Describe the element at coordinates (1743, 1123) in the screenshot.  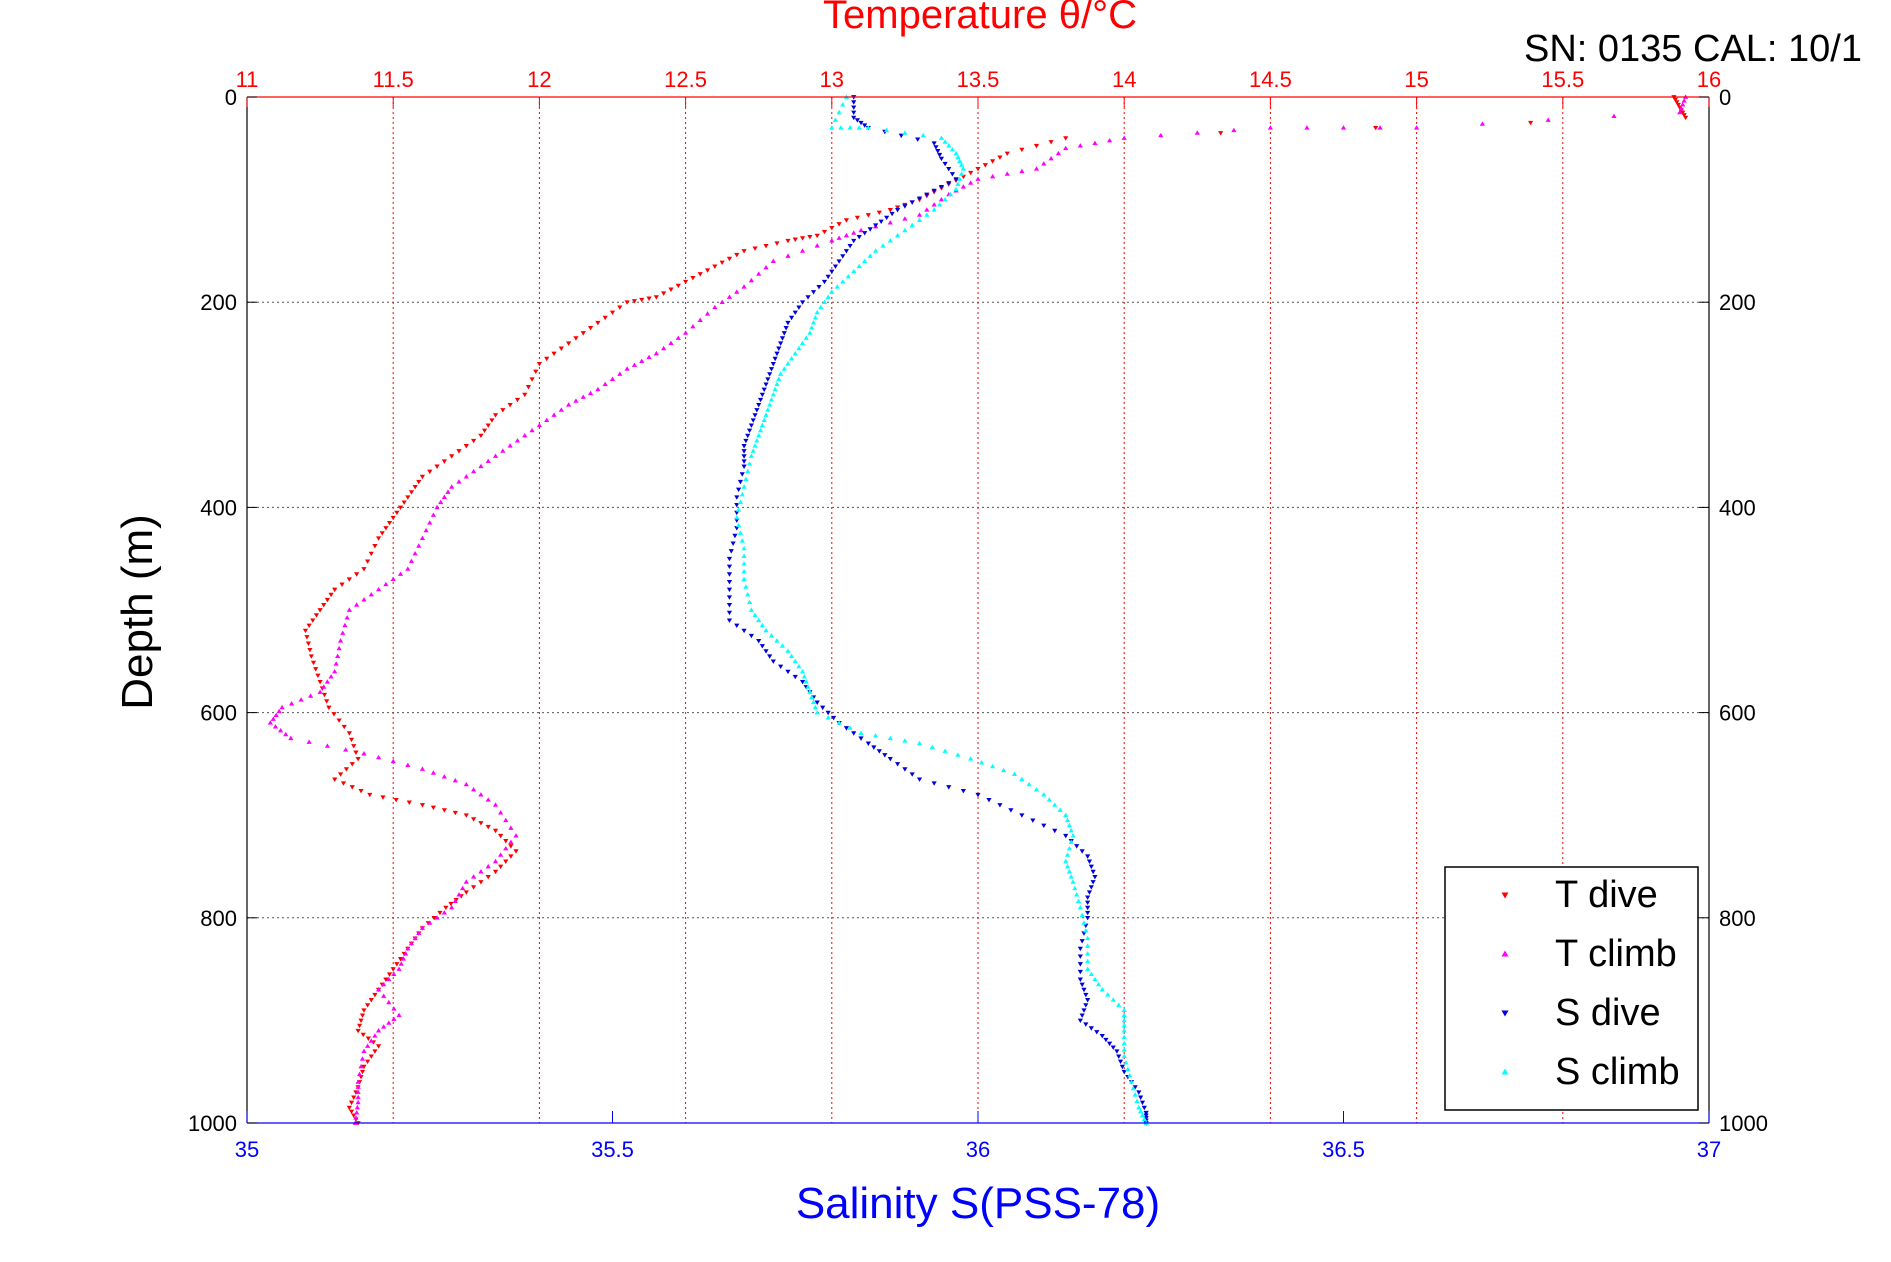
I see `depth-tick-label-right: 1000` at that location.